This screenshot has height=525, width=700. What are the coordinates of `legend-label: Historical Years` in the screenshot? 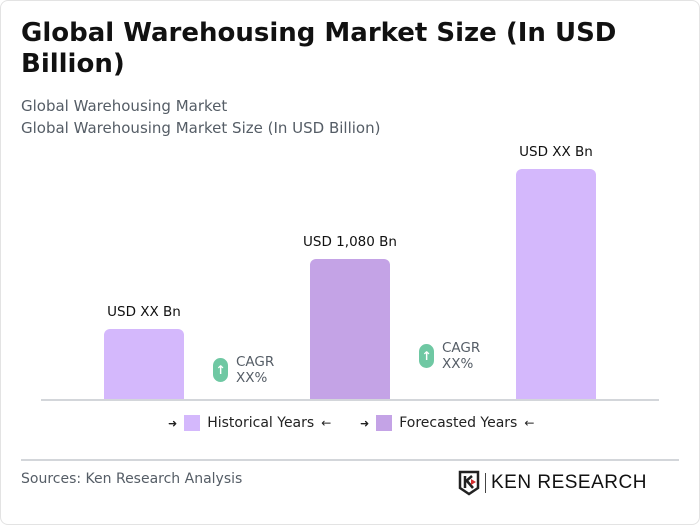 It's located at (261, 423).